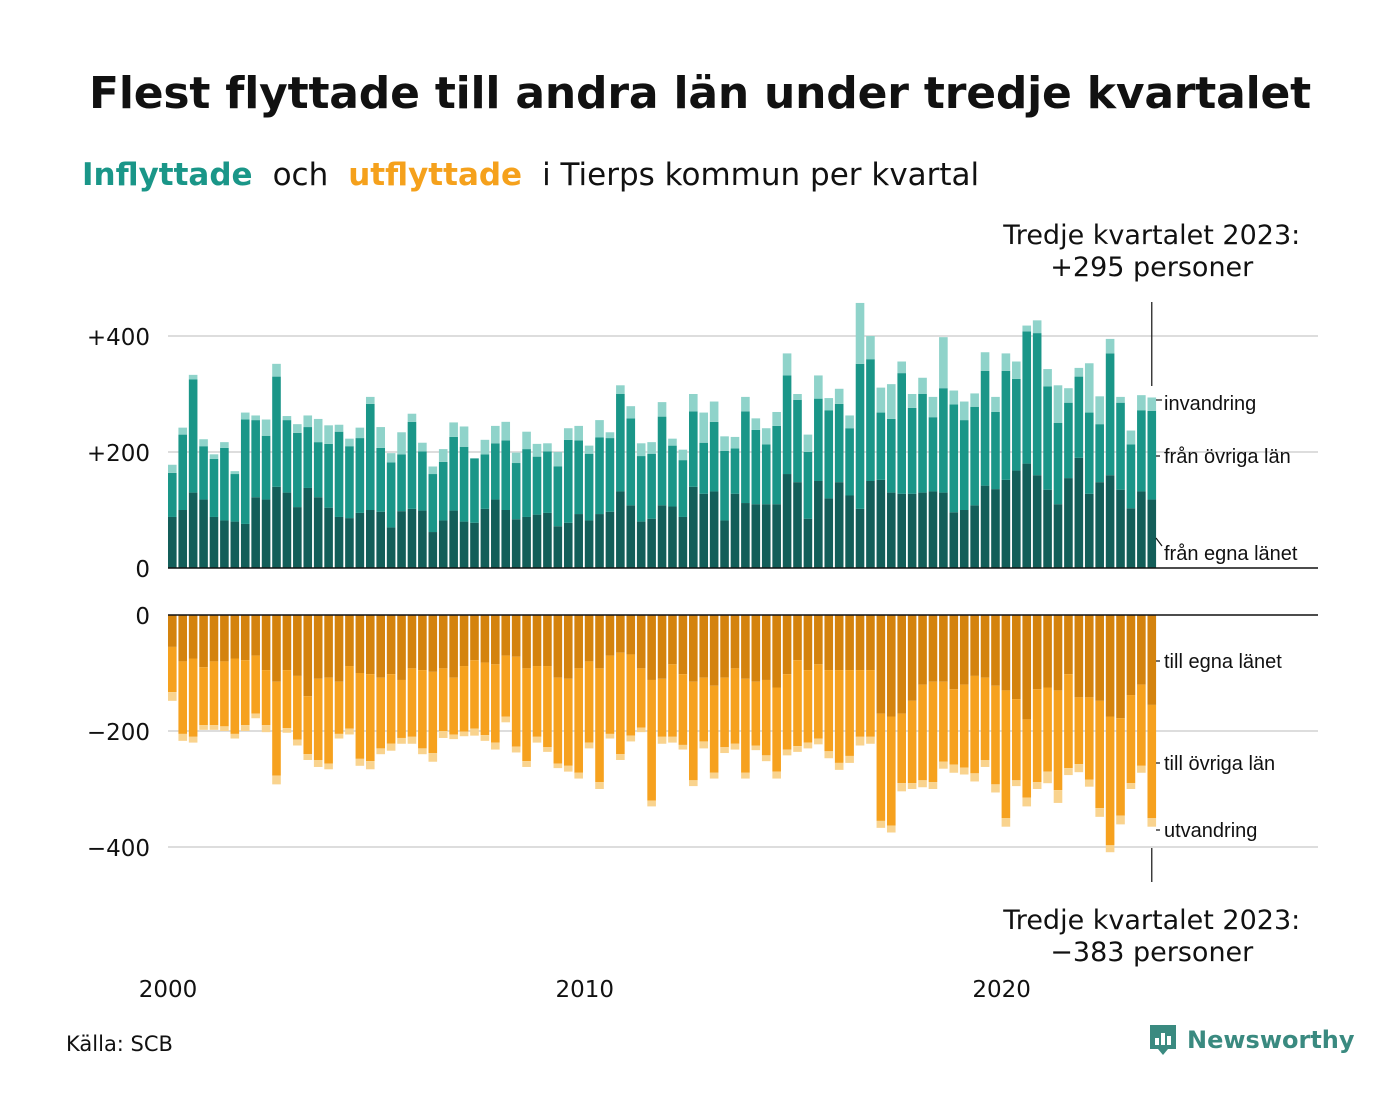 This screenshot has width=1400, height=1120. I want to click on source-note: Källa: SCB, so click(119, 1044).